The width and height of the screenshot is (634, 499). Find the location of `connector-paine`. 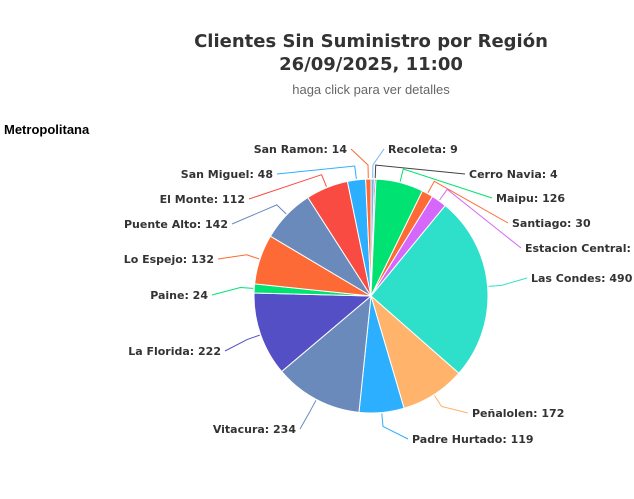

connector-paine is located at coordinates (232, 291).